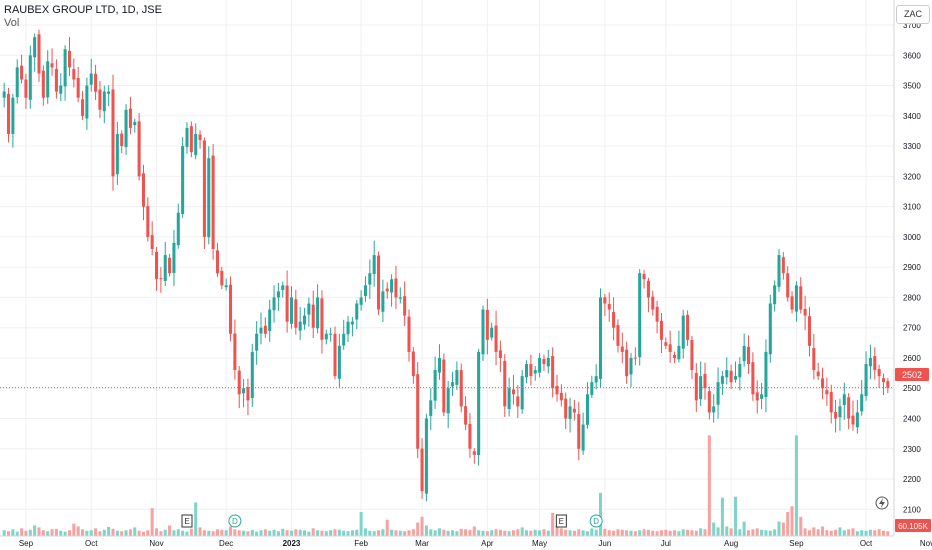  I want to click on lightning-icon, so click(882, 503).